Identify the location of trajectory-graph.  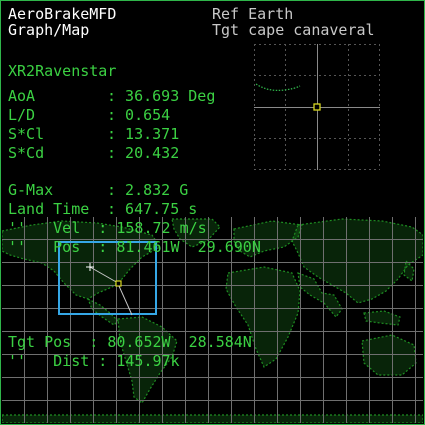
(317, 107).